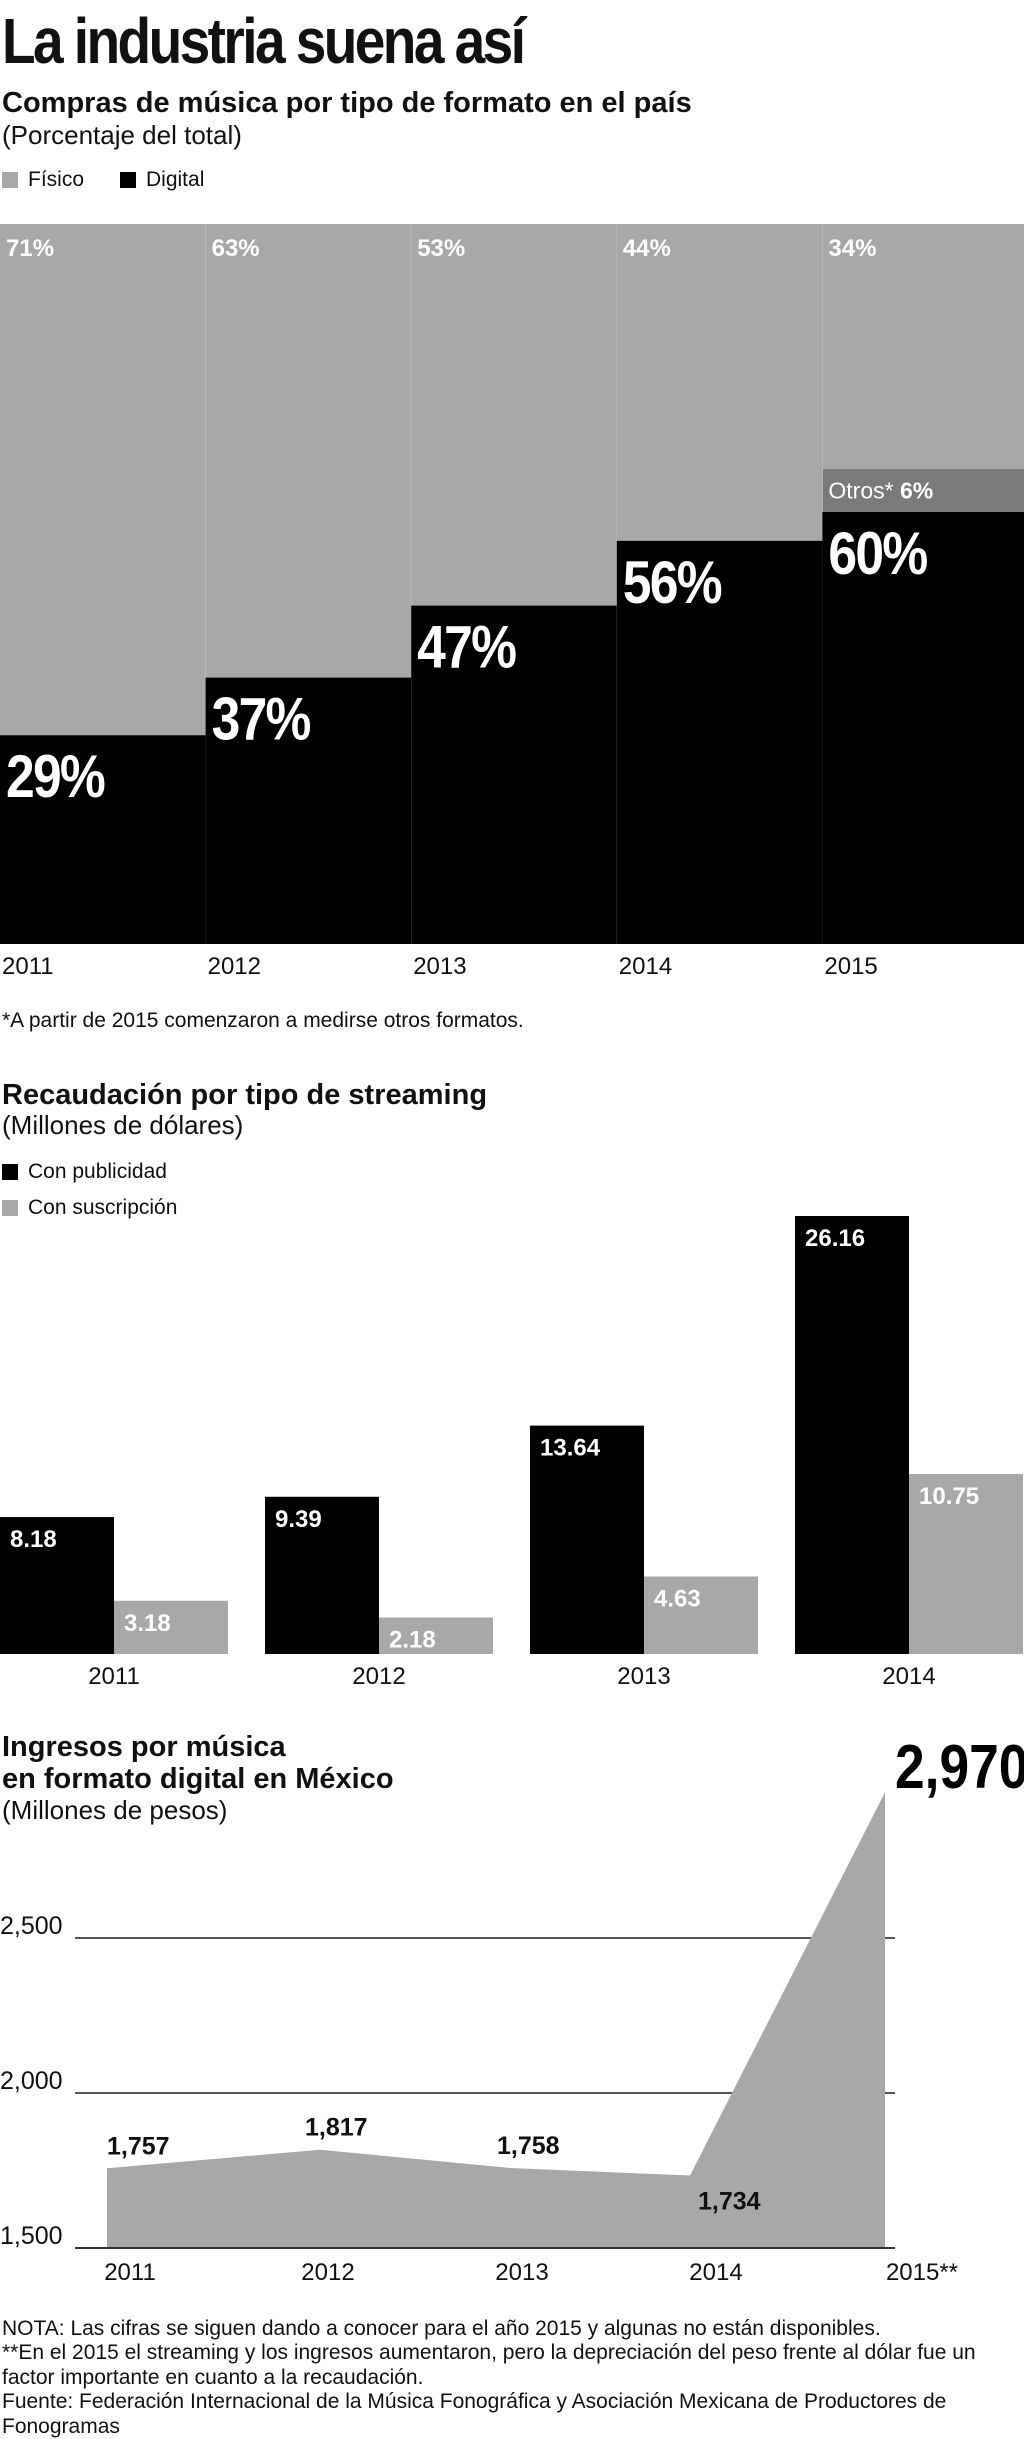  Describe the element at coordinates (916, 490) in the screenshot. I see `otros-value: 6%` at that location.